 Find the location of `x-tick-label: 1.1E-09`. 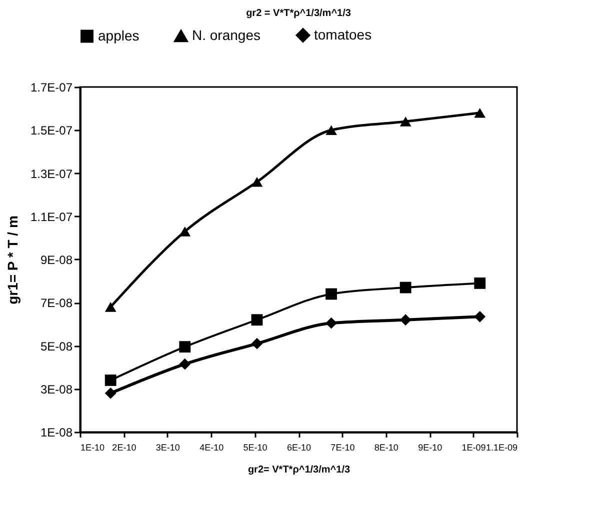

x-tick-label: 1.1E-09 is located at coordinates (502, 447).